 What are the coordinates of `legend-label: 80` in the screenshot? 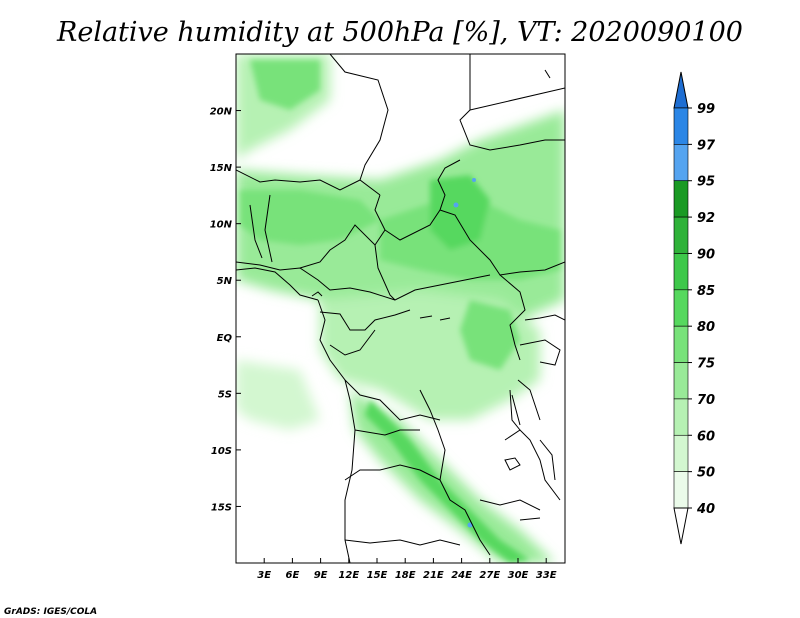 It's located at (706, 327).